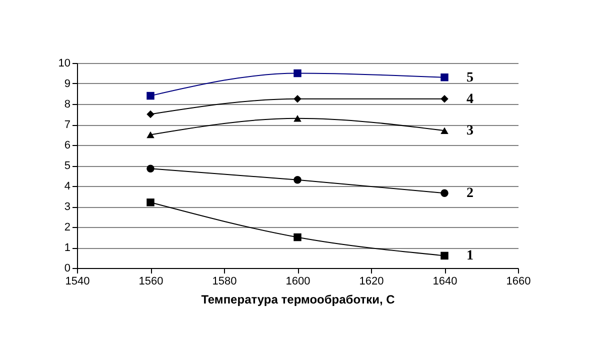 This screenshot has height=347, width=592. Describe the element at coordinates (67, 207) in the screenshot. I see `y-tick-label: 3` at that location.